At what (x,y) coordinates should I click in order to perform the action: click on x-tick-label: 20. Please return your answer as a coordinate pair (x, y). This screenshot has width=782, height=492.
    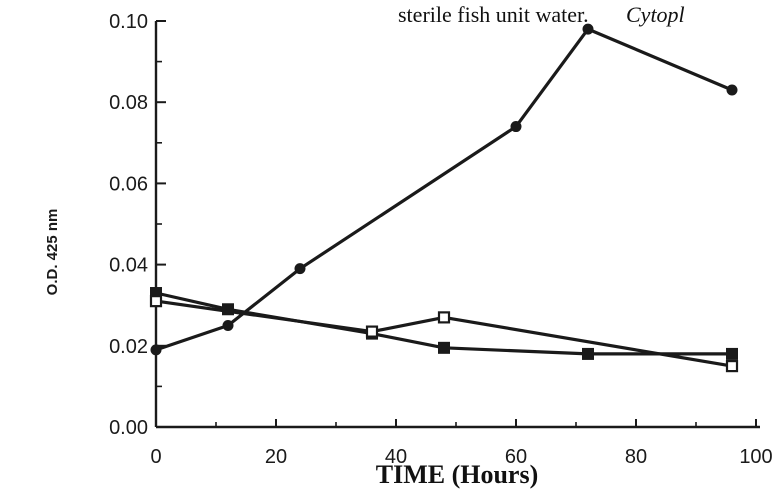
    Looking at the image, I should click on (276, 457).